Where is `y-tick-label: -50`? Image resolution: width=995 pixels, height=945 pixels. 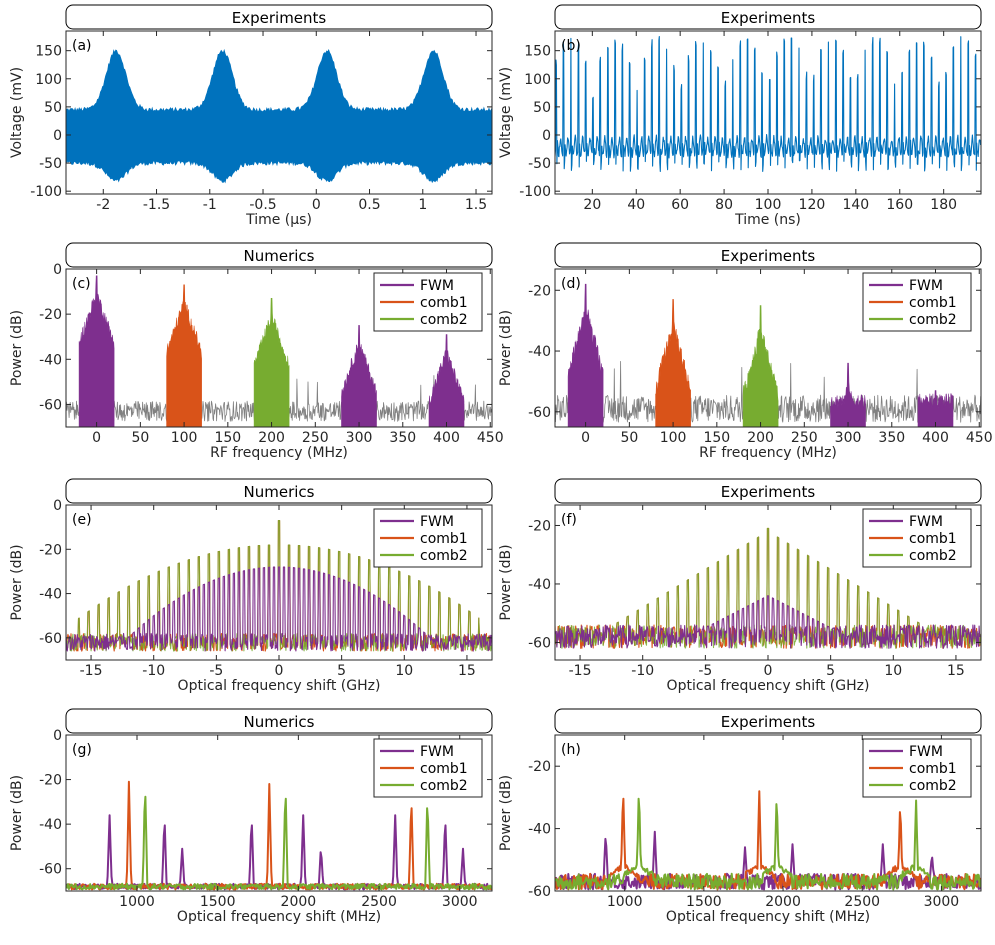 y-tick-label: -50 is located at coordinates (539, 164).